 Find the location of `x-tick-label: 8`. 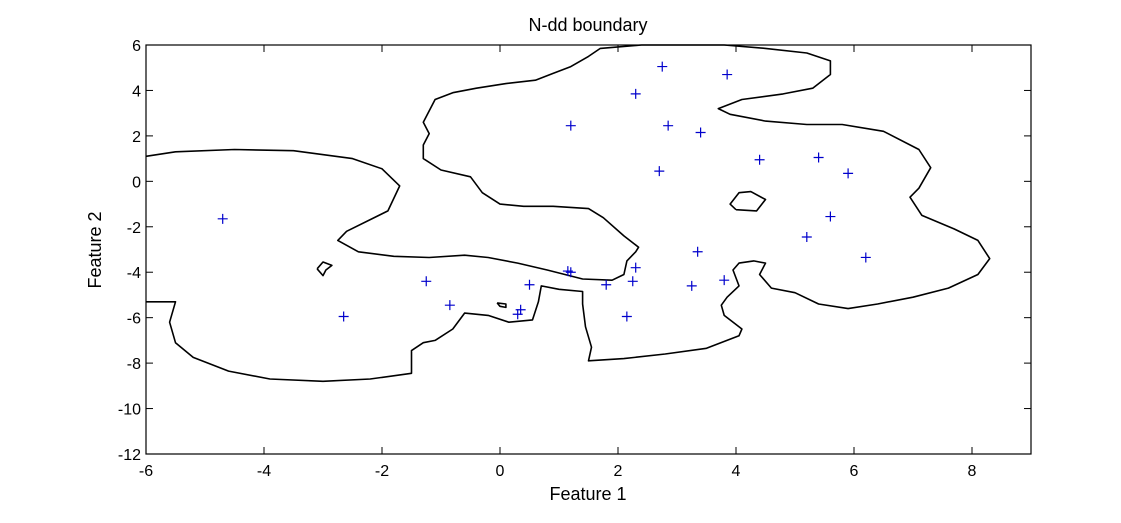

x-tick-label: 8 is located at coordinates (972, 471).